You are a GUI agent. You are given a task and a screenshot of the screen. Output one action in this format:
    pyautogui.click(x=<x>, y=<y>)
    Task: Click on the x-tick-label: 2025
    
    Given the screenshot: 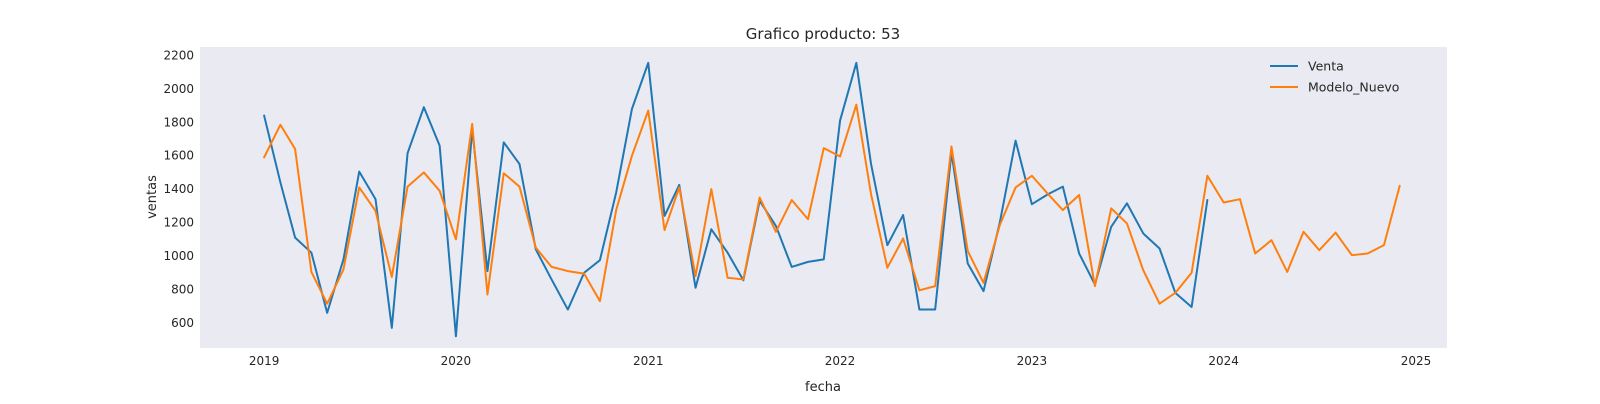 What is the action you would take?
    pyautogui.click(x=1416, y=361)
    